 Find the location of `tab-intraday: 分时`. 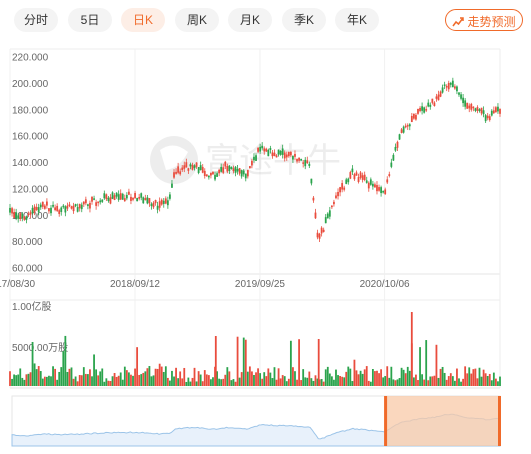

tab-intraday: 分时 is located at coordinates (36, 20).